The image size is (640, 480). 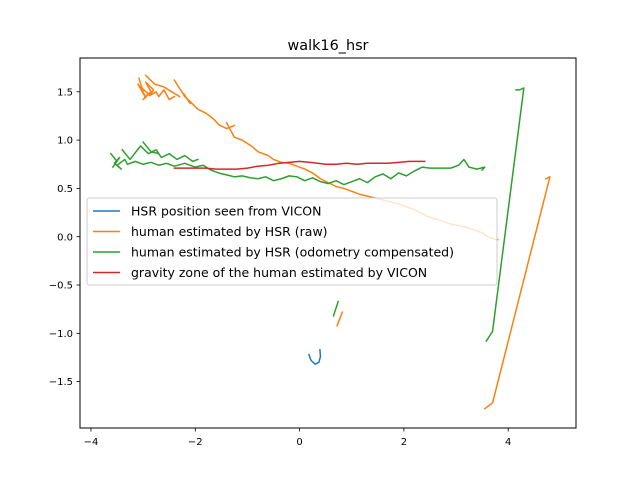 What do you see at coordinates (61, 334) in the screenshot?
I see `y-tick-label: −1.0` at bounding box center [61, 334].